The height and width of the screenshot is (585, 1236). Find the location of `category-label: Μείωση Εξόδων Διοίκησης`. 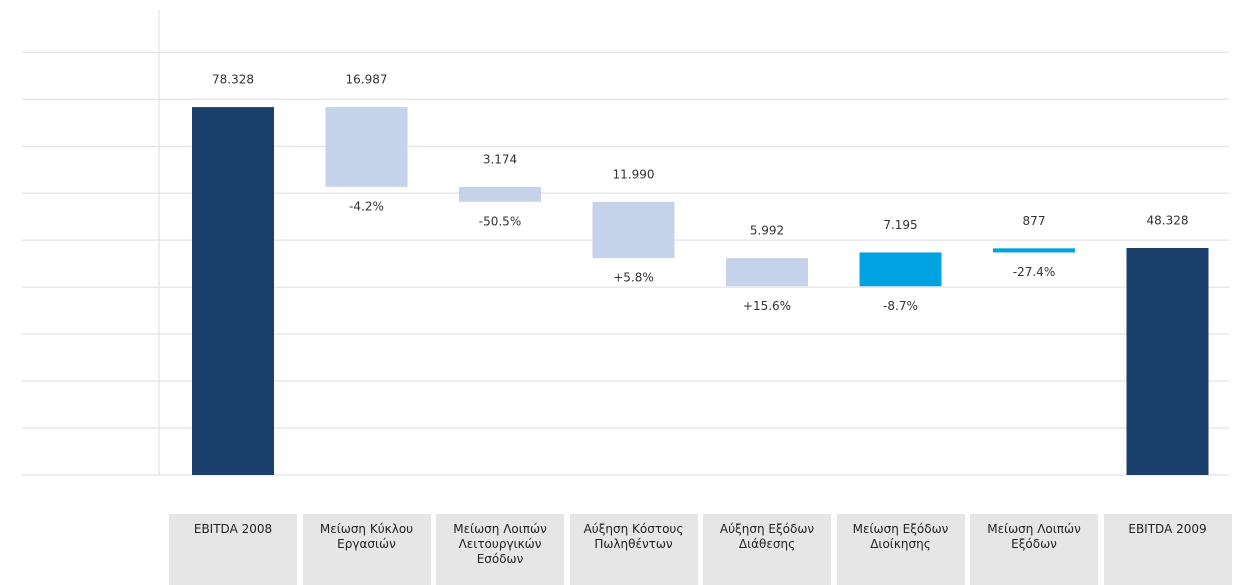

category-label: Μείωση Εξόδων Διοίκησης is located at coordinates (900, 549).